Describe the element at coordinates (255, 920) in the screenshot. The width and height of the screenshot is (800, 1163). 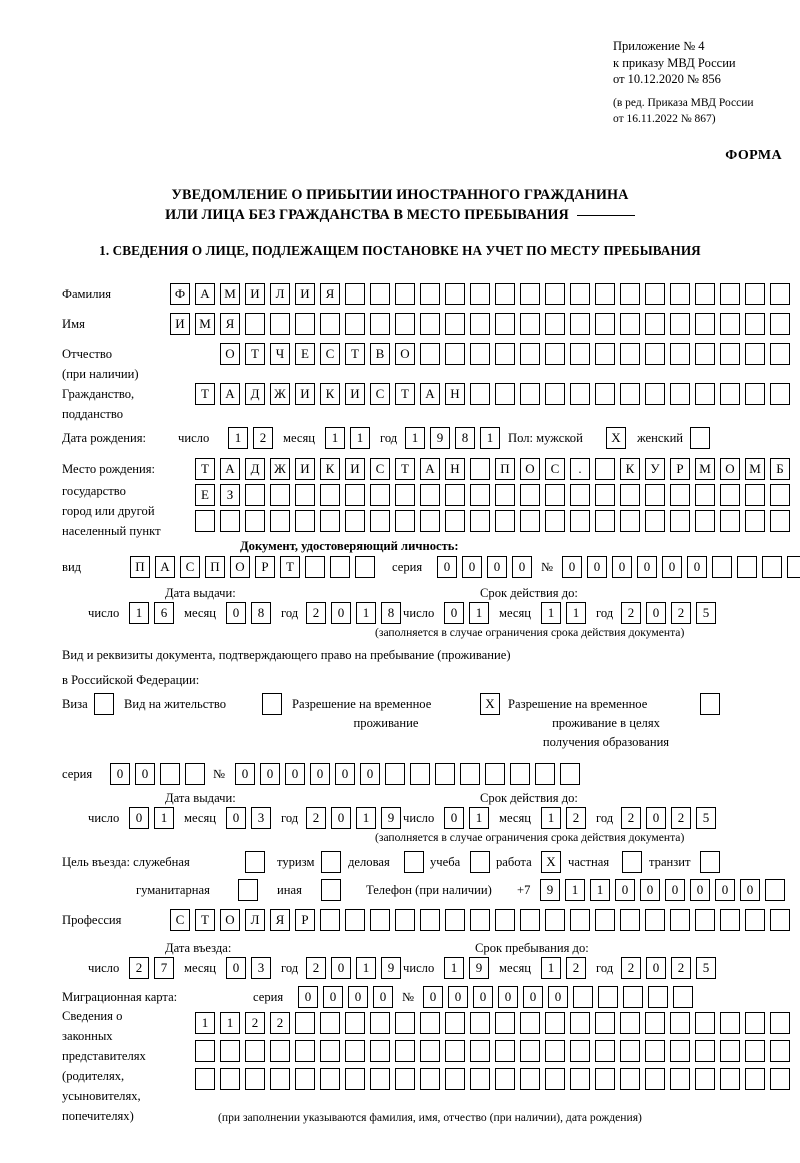
I see `profession-boxes-cell: Л` at that location.